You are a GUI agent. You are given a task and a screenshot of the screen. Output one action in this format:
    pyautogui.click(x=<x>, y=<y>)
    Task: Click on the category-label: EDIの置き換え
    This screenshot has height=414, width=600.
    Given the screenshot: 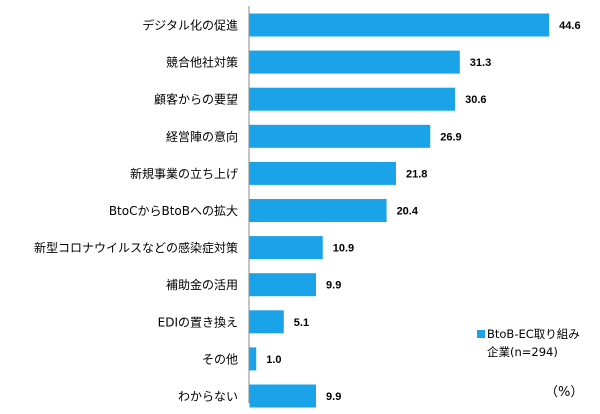 What is the action you would take?
    pyautogui.click(x=198, y=322)
    